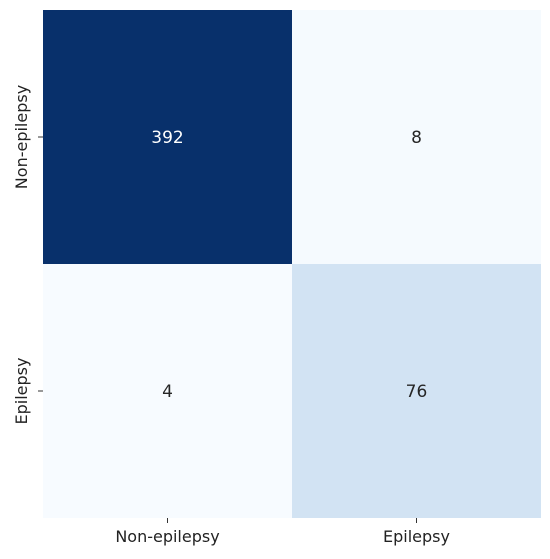  Describe the element at coordinates (167, 536) in the screenshot. I see `x-tick-label: Non-epilepsy` at that location.